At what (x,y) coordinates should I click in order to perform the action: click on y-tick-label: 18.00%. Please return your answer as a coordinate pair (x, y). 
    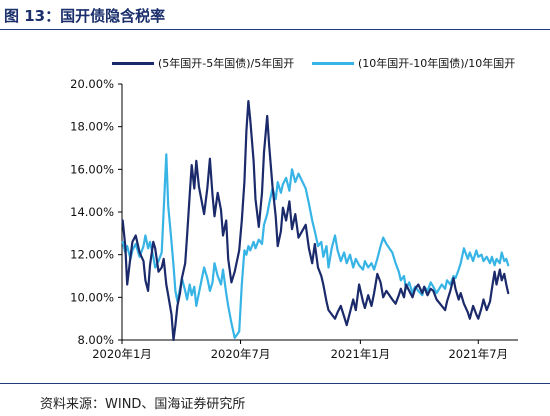
    Looking at the image, I should click on (92, 127).